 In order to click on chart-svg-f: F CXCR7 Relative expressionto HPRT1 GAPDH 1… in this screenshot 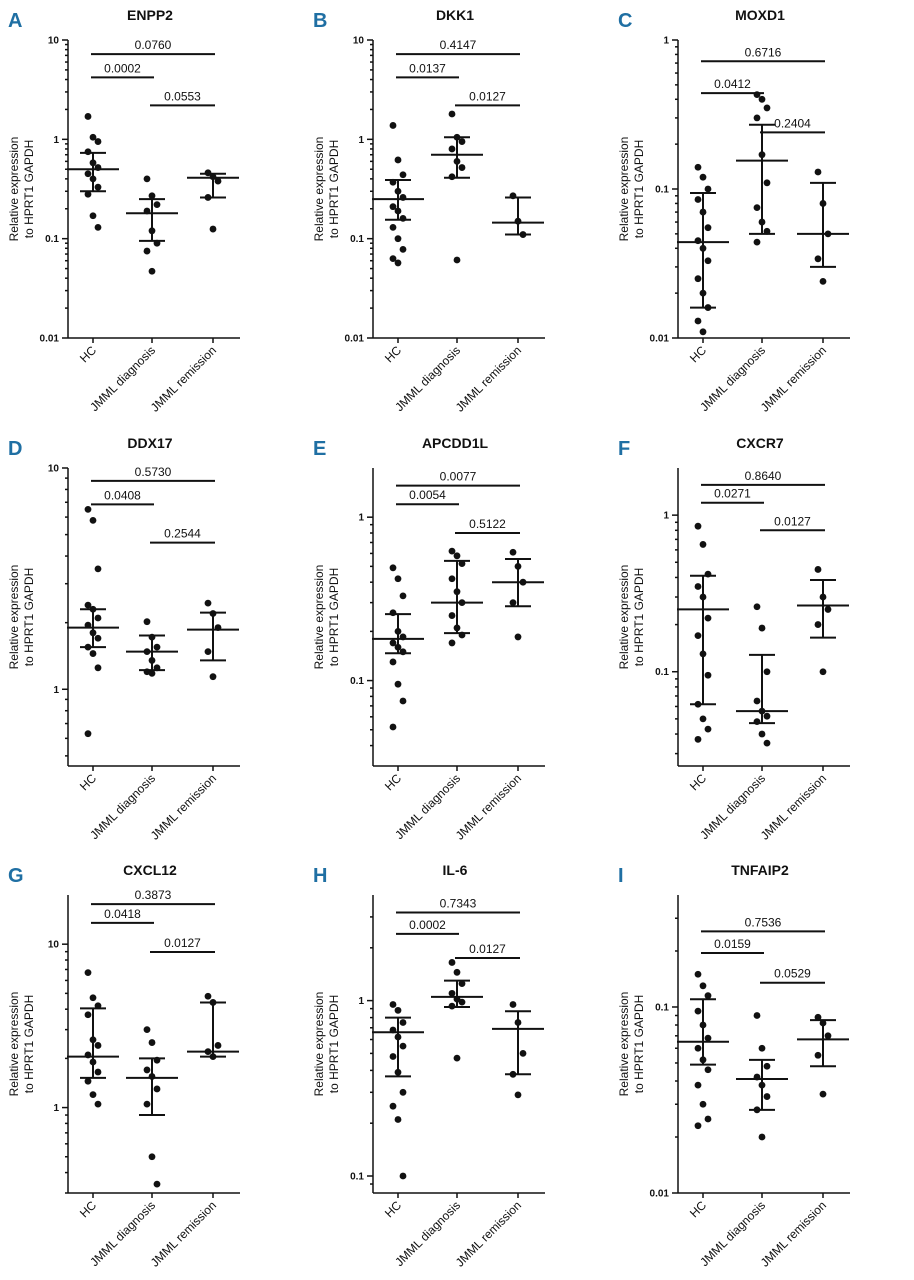, I will do `click(733, 639)`.